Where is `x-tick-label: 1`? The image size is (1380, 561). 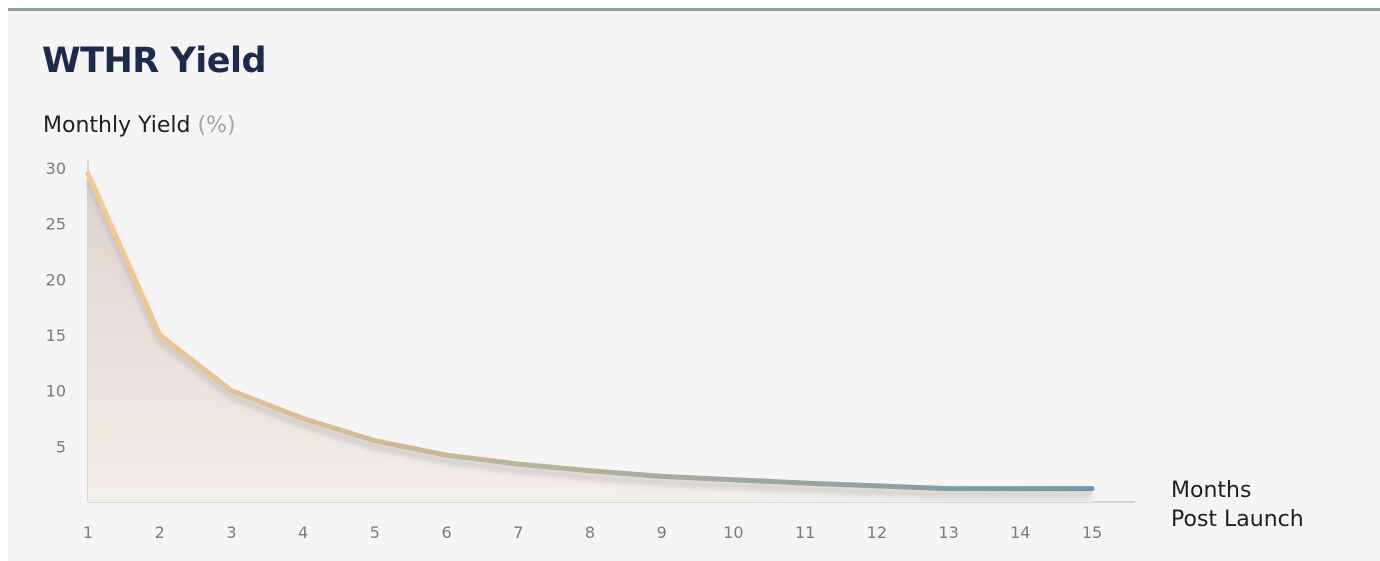 x-tick-label: 1 is located at coordinates (88, 532).